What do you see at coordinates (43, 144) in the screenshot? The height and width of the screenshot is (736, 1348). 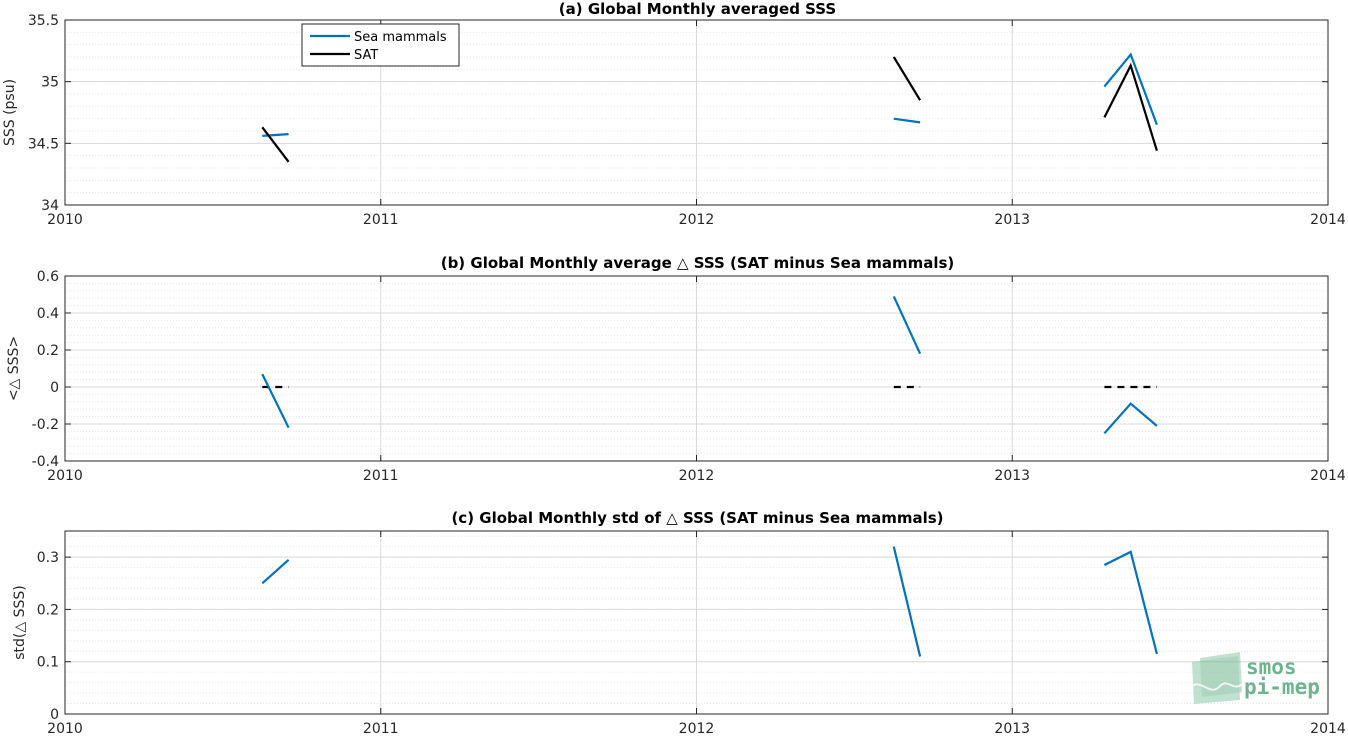 I see `y-tick-label: 34.5` at bounding box center [43, 144].